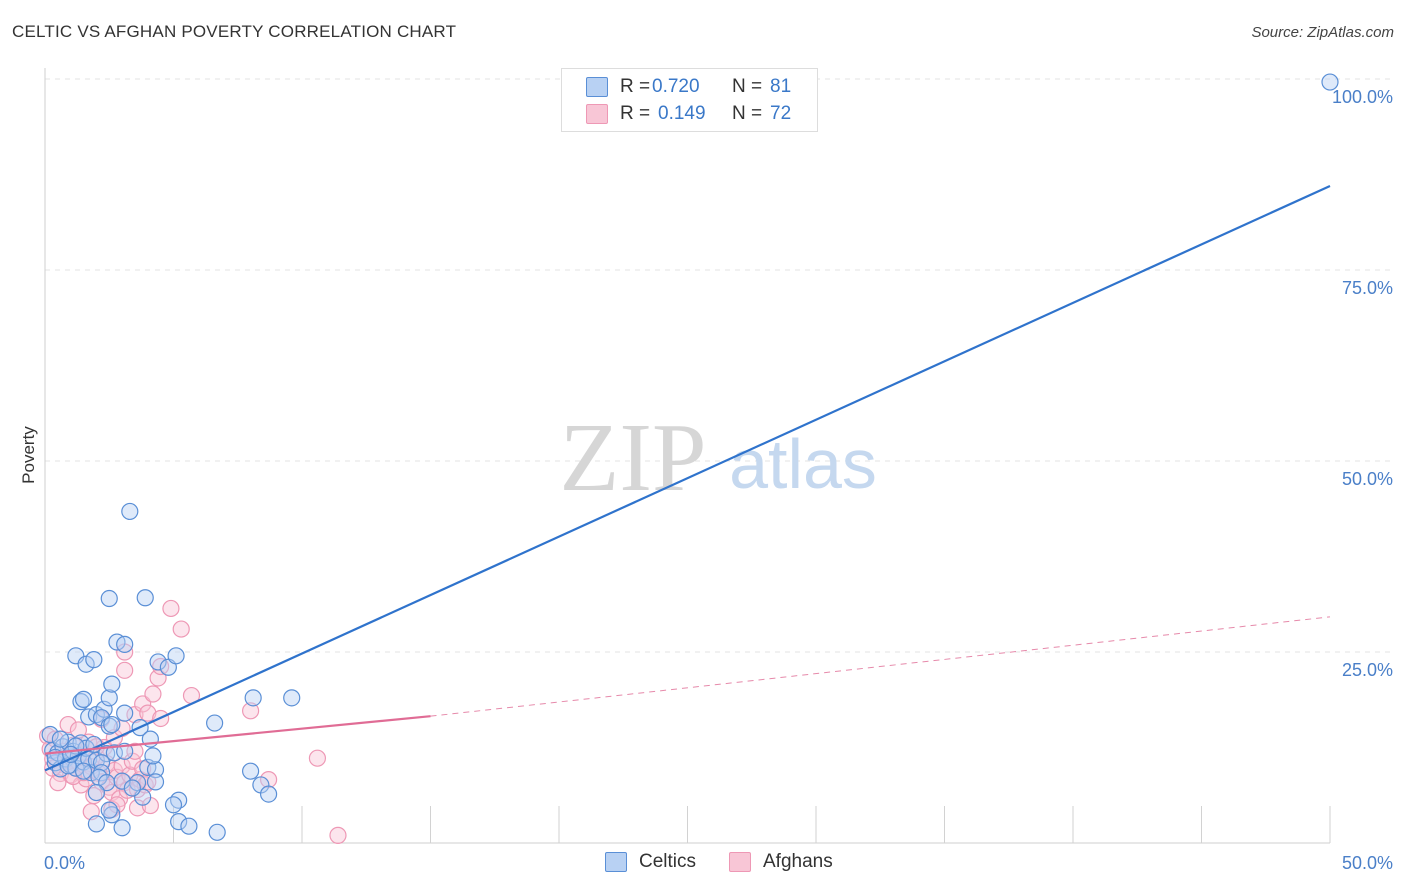 The image size is (1406, 892). Describe the element at coordinates (798, 861) in the screenshot. I see `legend-label-afghans: Afghans` at that location.